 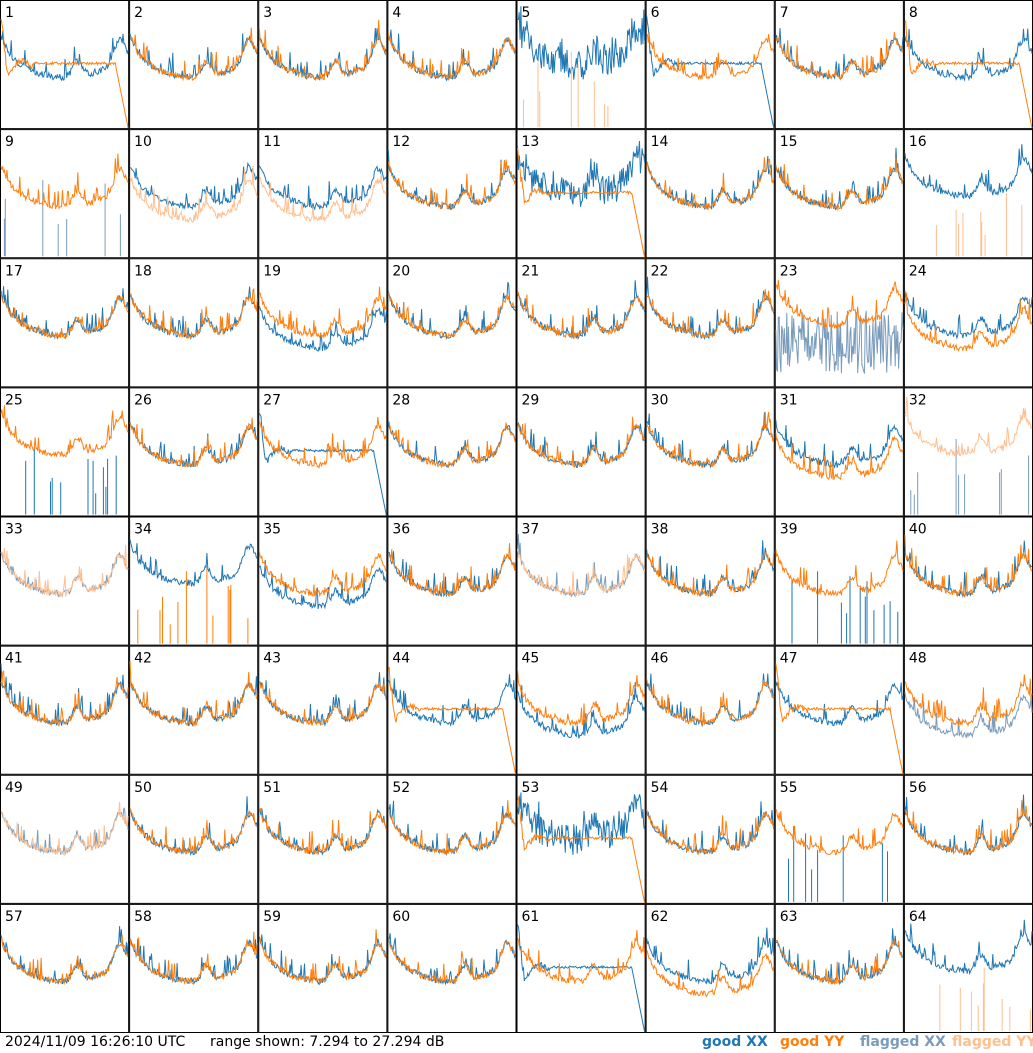 What do you see at coordinates (194, 194) in the screenshot?
I see `panel-10: 10` at bounding box center [194, 194].